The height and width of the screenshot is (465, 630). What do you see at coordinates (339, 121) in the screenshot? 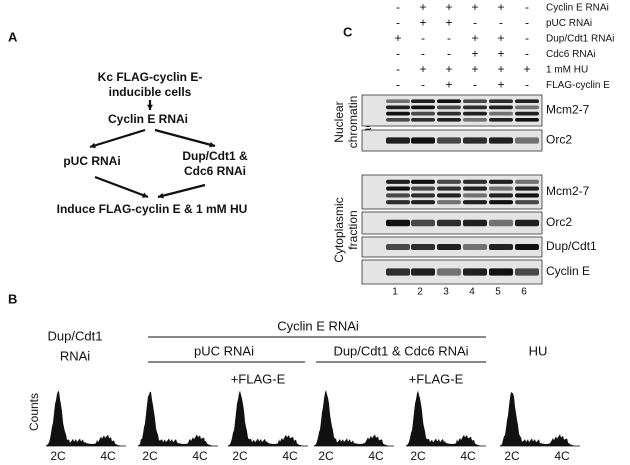
I see `fraction-label: Nuclear` at bounding box center [339, 121].